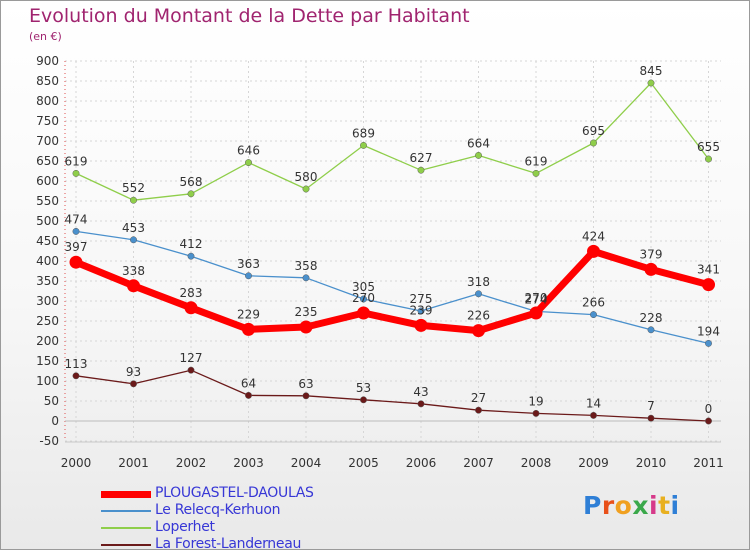  What do you see at coordinates (191, 182) in the screenshot?
I see `data-label: 568` at bounding box center [191, 182].